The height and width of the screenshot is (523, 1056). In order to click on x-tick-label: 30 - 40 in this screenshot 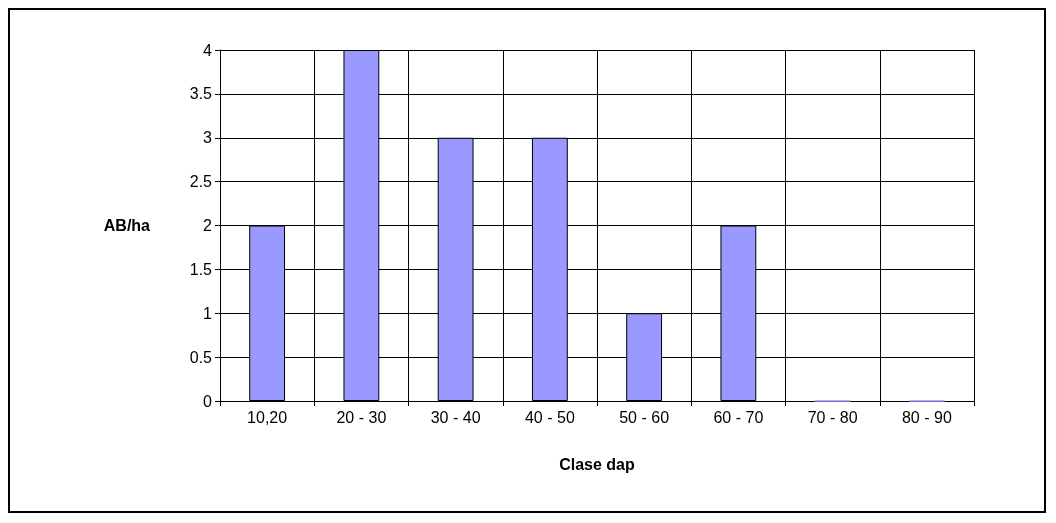, I will do `click(455, 417)`.